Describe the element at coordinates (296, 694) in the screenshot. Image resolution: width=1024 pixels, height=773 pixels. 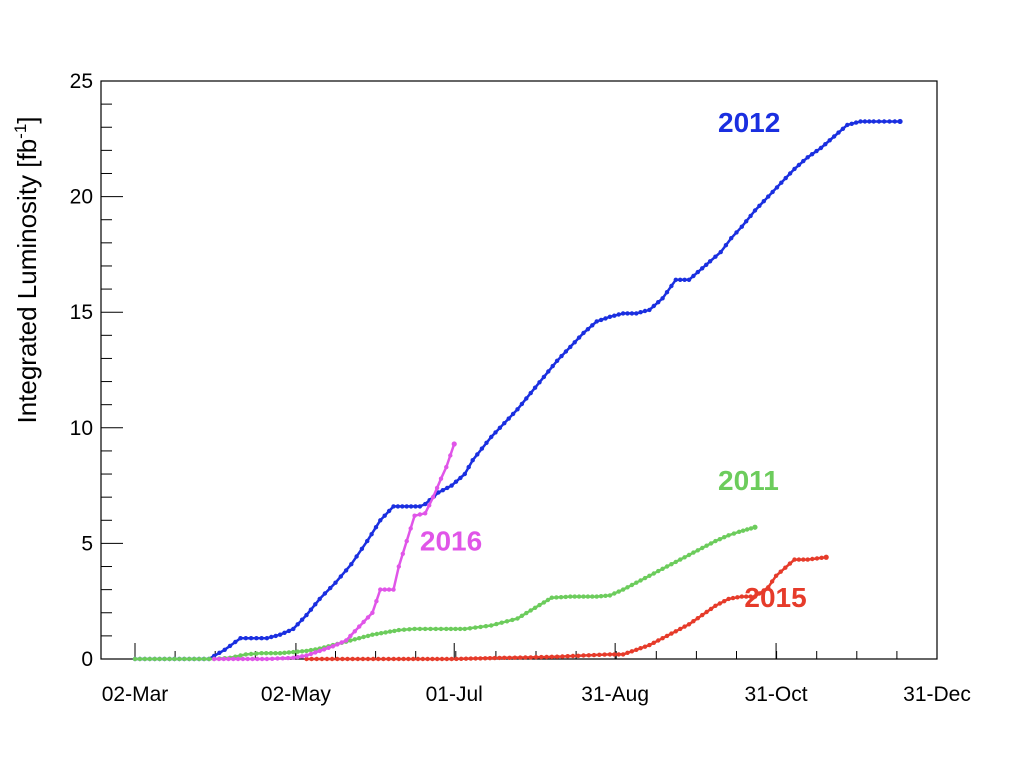
I see `x-tick-label: 02-May` at that location.